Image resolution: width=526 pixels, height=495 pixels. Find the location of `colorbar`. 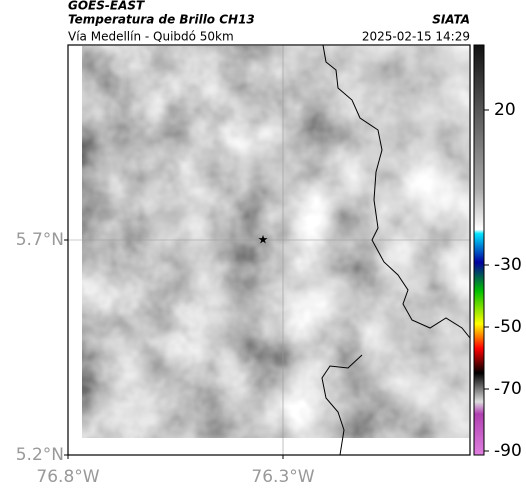

colorbar is located at coordinates (479, 250).